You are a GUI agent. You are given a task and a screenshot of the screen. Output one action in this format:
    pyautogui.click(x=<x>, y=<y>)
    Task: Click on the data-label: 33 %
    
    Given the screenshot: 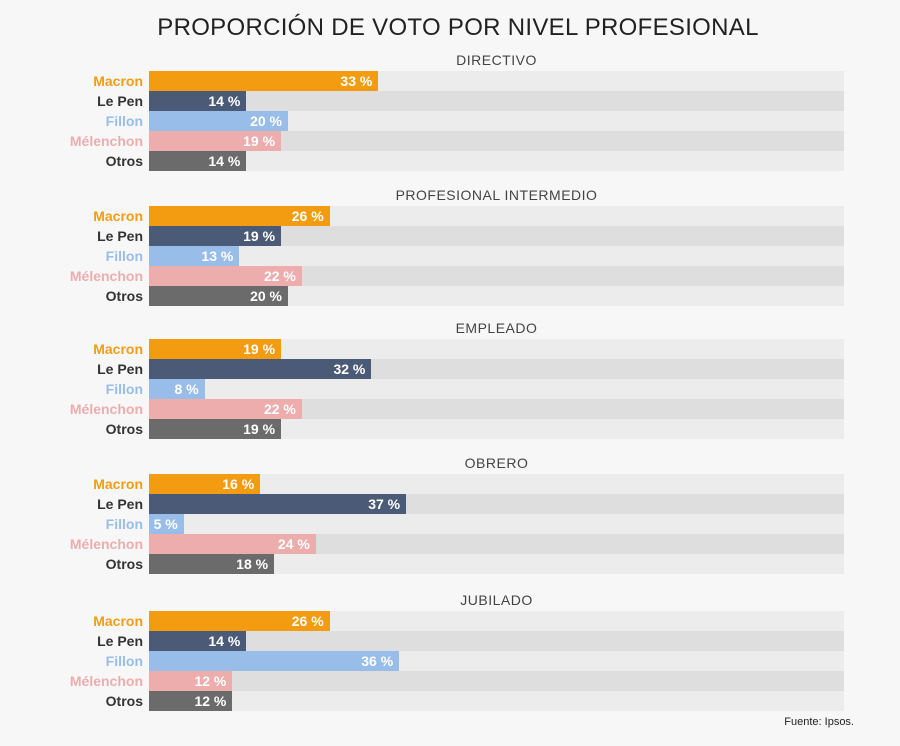 What is the action you would take?
    pyautogui.click(x=356, y=81)
    